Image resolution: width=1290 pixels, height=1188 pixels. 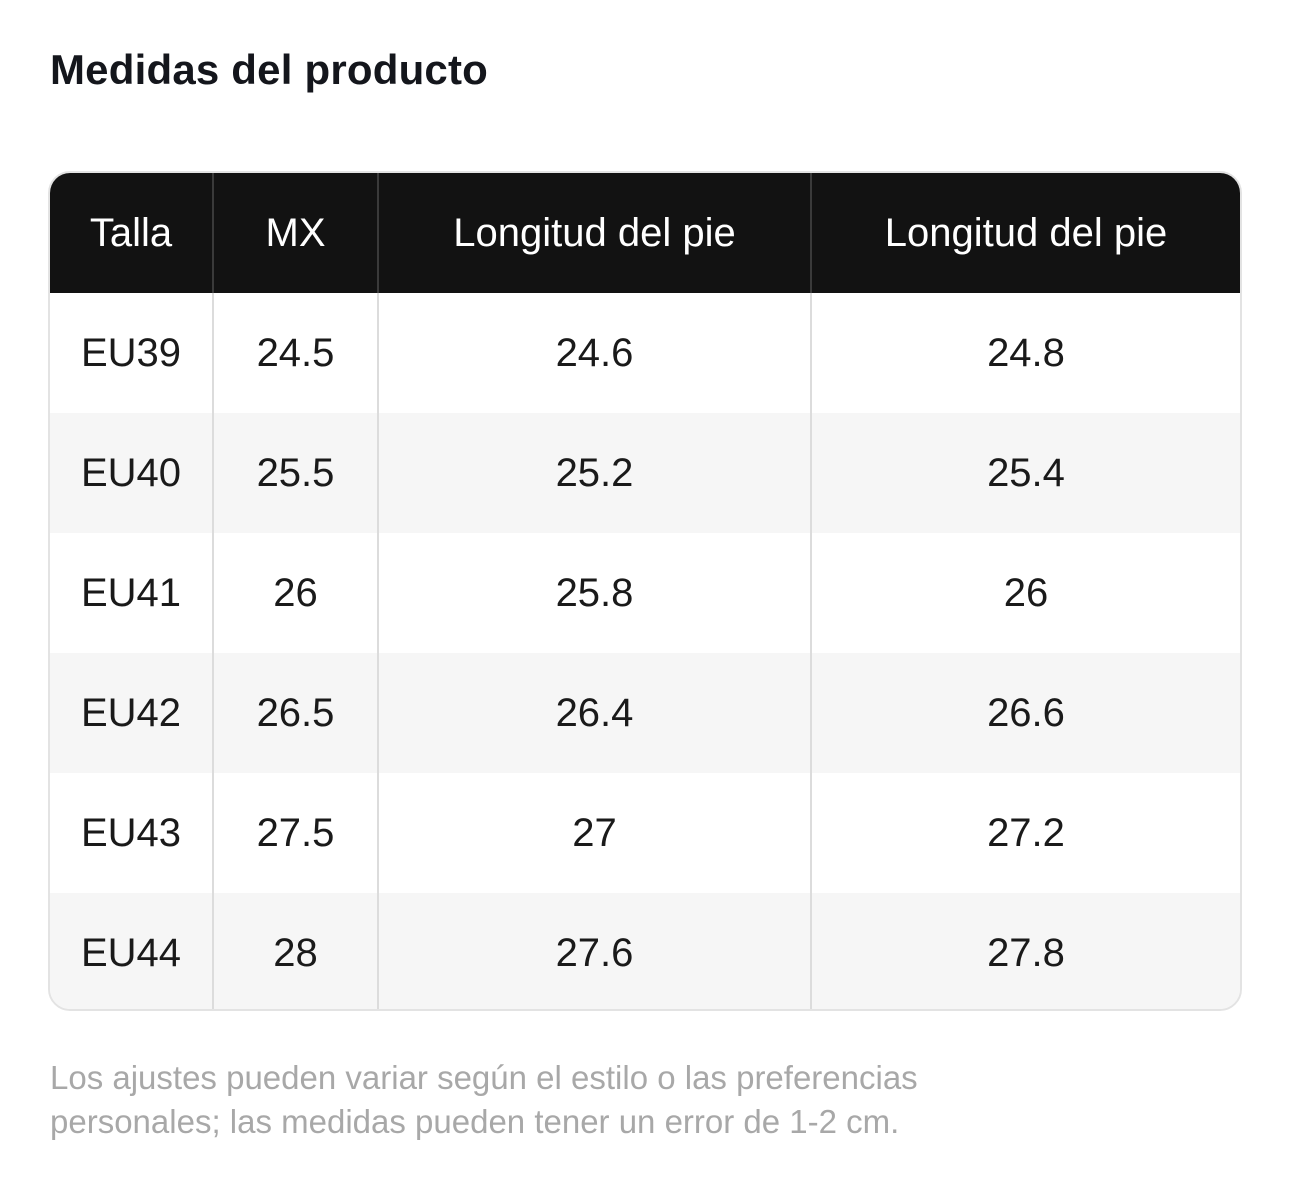 I want to click on cell-mx: 26, so click(x=296, y=593).